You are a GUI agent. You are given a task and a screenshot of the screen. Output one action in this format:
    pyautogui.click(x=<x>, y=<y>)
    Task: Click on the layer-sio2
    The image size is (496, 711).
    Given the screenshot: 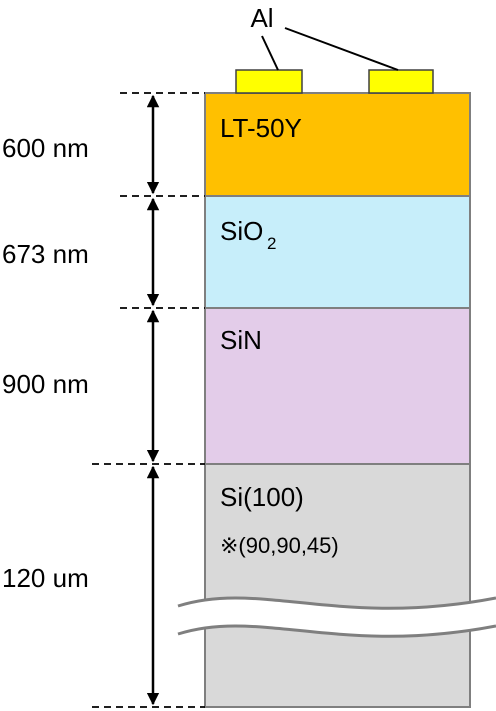 What is the action you would take?
    pyautogui.click(x=337, y=252)
    